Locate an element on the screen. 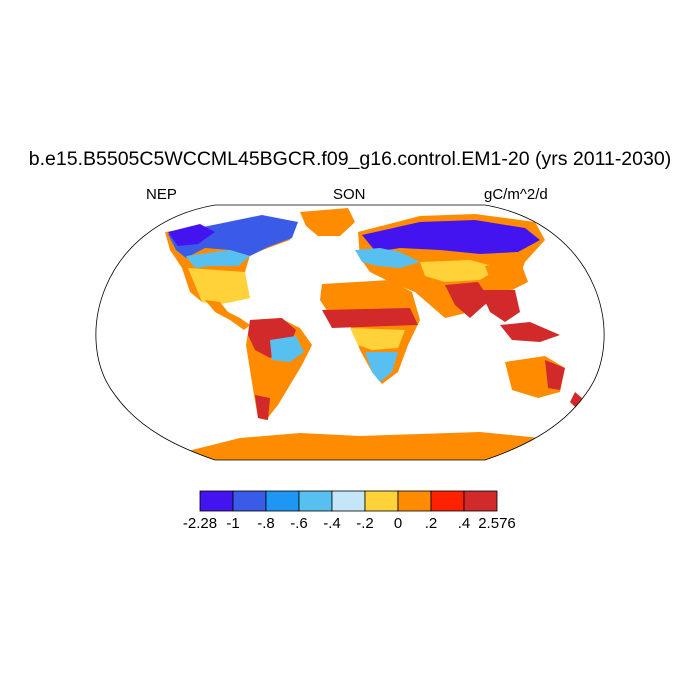 This screenshot has height=700, width=700. colorbar-tick-label: .4 is located at coordinates (464, 523).